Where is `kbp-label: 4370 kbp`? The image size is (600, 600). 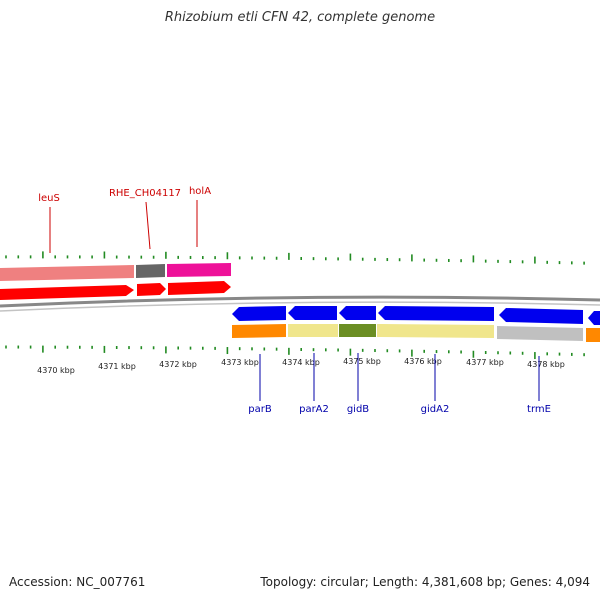 kbp-label: 4370 kbp is located at coordinates (56, 370).